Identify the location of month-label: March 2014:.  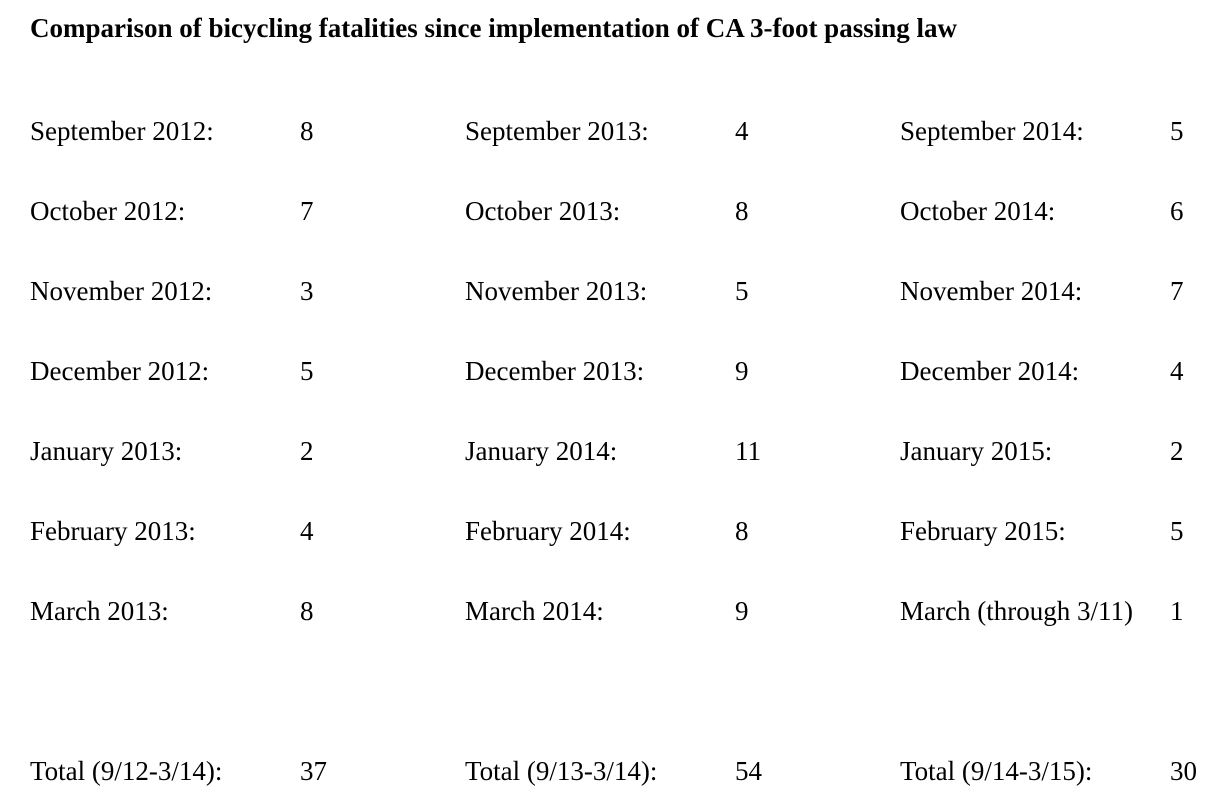
(534, 611).